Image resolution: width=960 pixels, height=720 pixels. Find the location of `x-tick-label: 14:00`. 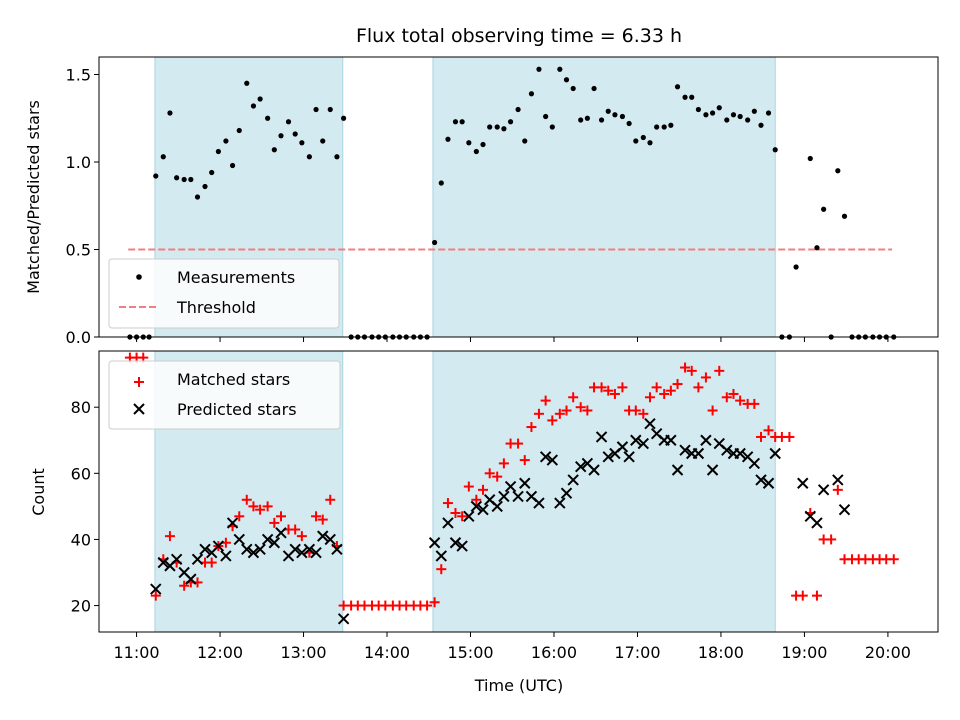

x-tick-label: 14:00 is located at coordinates (387, 652).